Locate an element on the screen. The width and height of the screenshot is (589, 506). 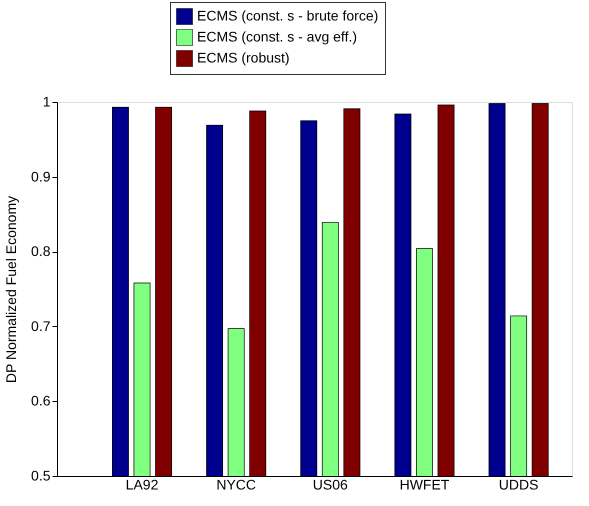
x-tick-label: US06 is located at coordinates (330, 484).